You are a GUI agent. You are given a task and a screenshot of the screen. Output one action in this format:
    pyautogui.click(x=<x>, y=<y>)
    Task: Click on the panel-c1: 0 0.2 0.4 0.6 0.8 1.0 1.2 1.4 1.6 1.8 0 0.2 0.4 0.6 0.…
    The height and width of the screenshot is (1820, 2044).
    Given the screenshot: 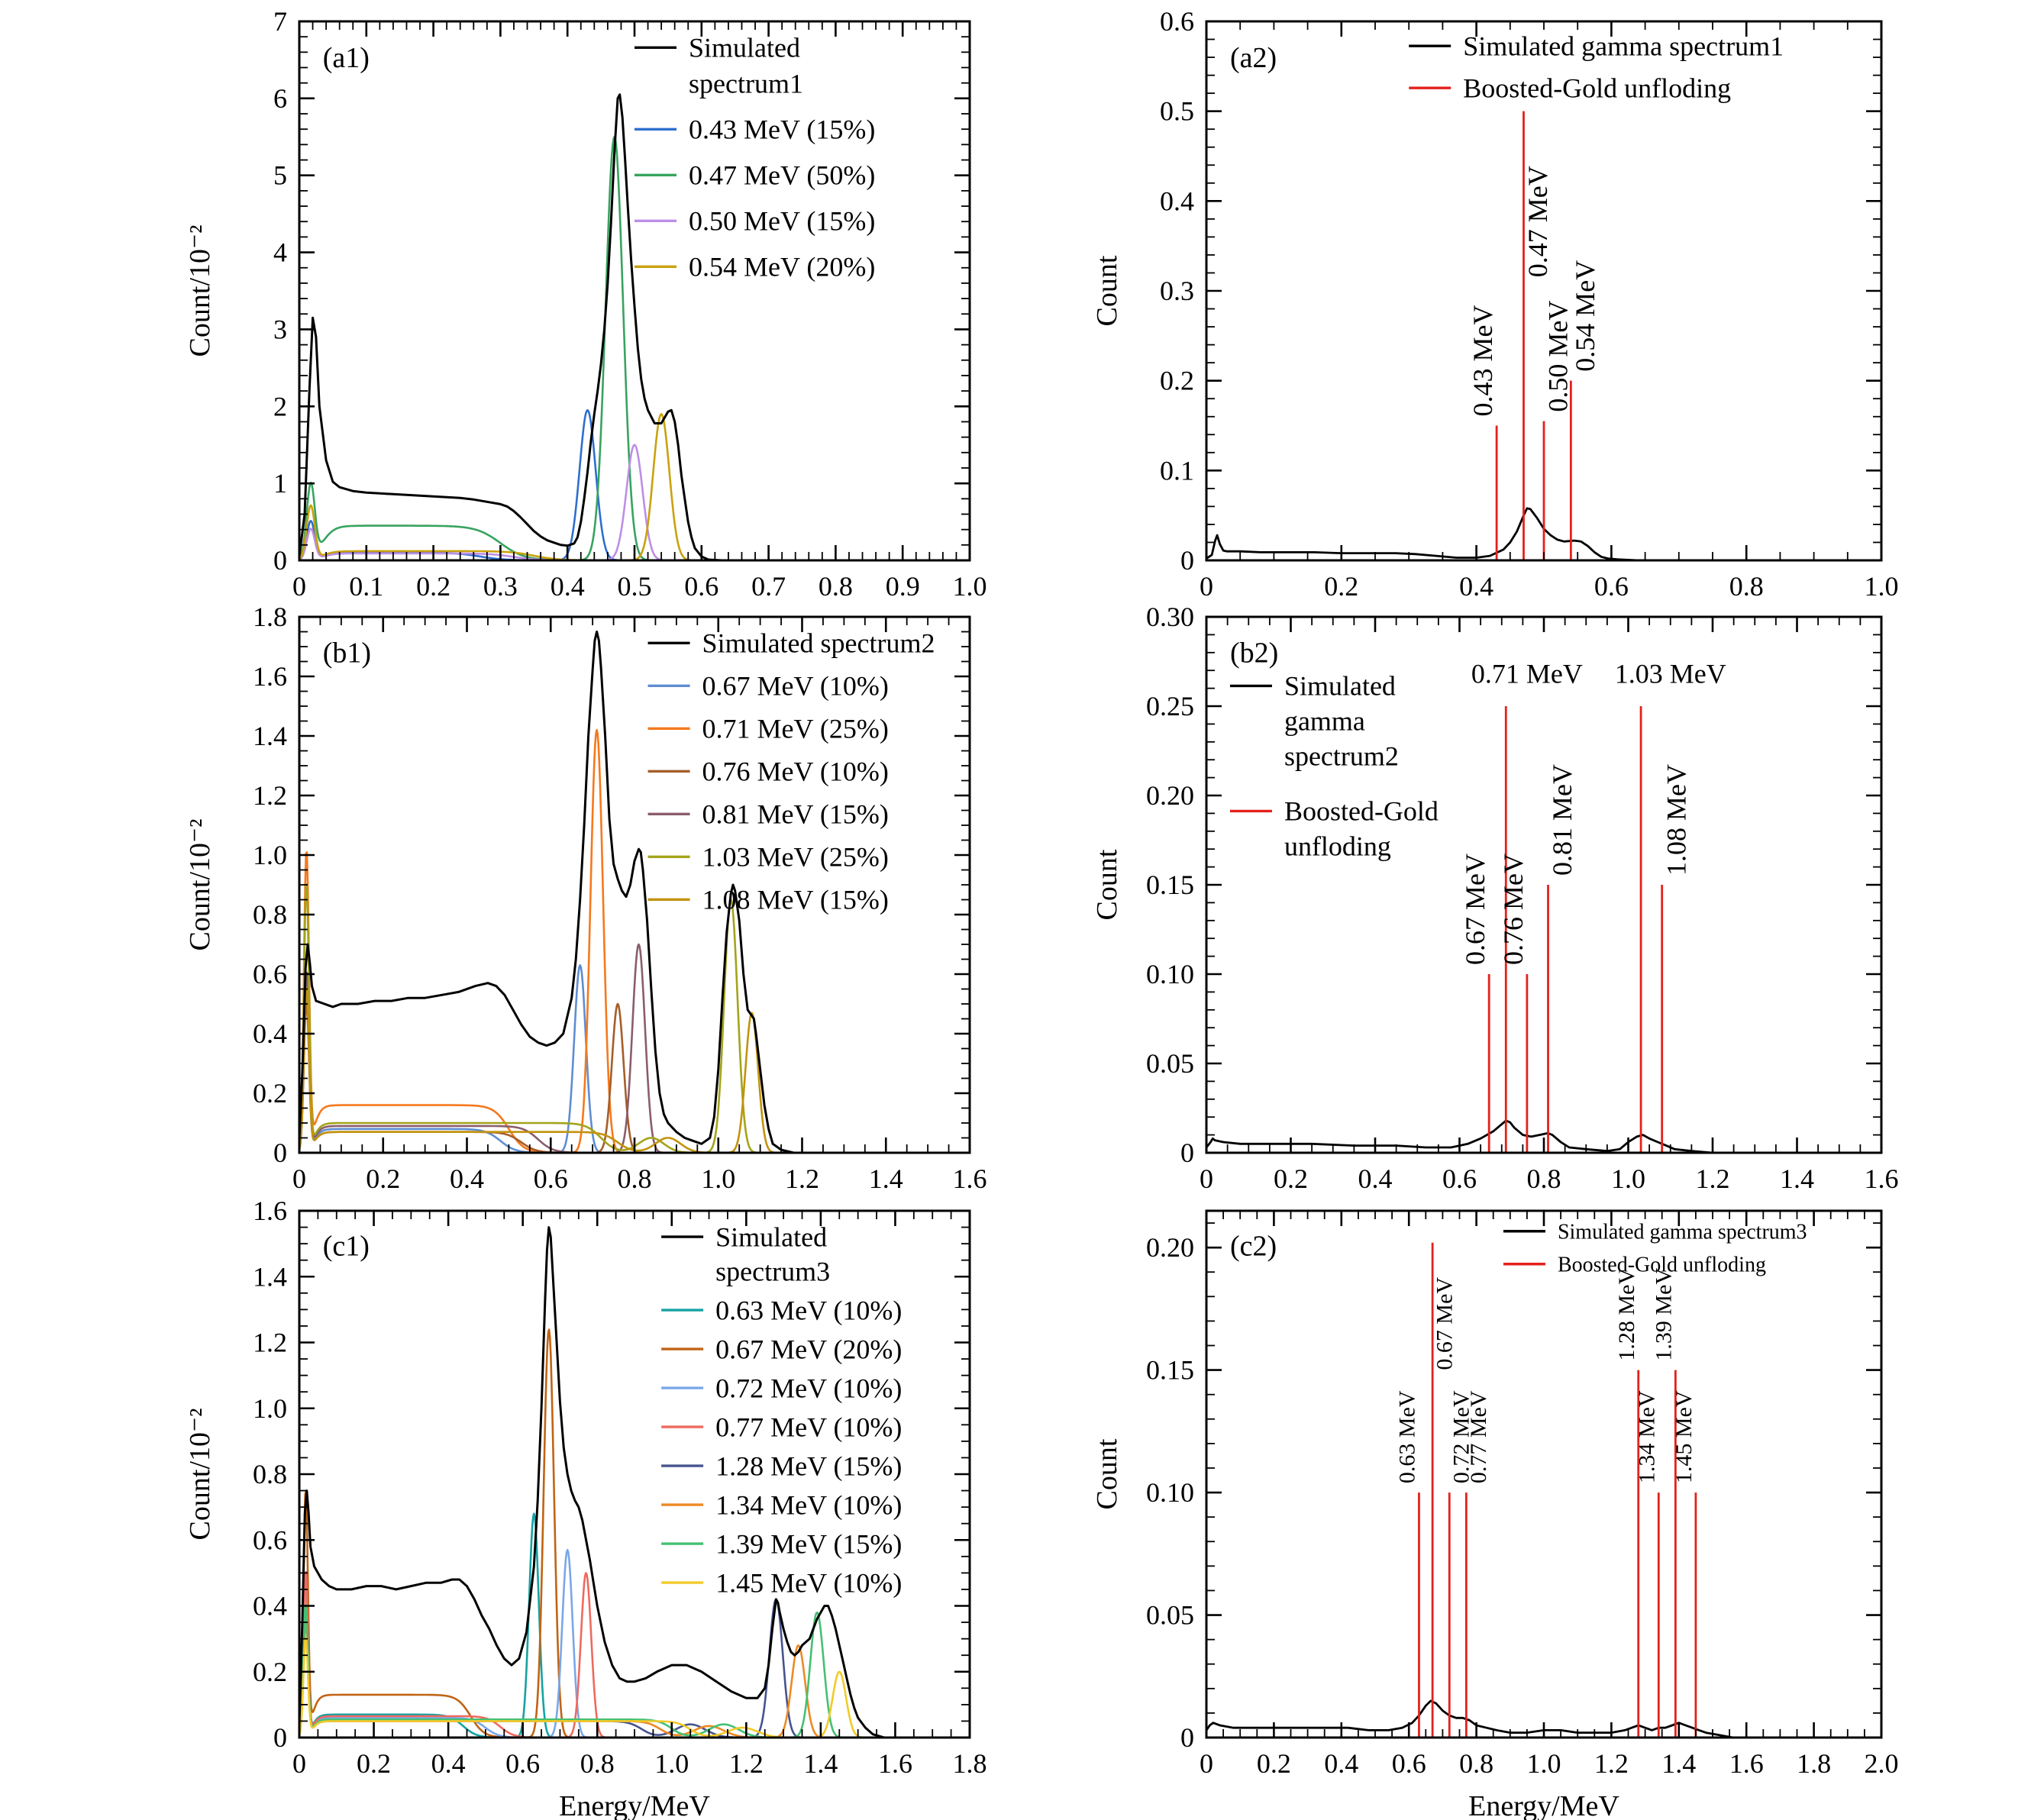 What is the action you would take?
    pyautogui.click(x=586, y=1508)
    